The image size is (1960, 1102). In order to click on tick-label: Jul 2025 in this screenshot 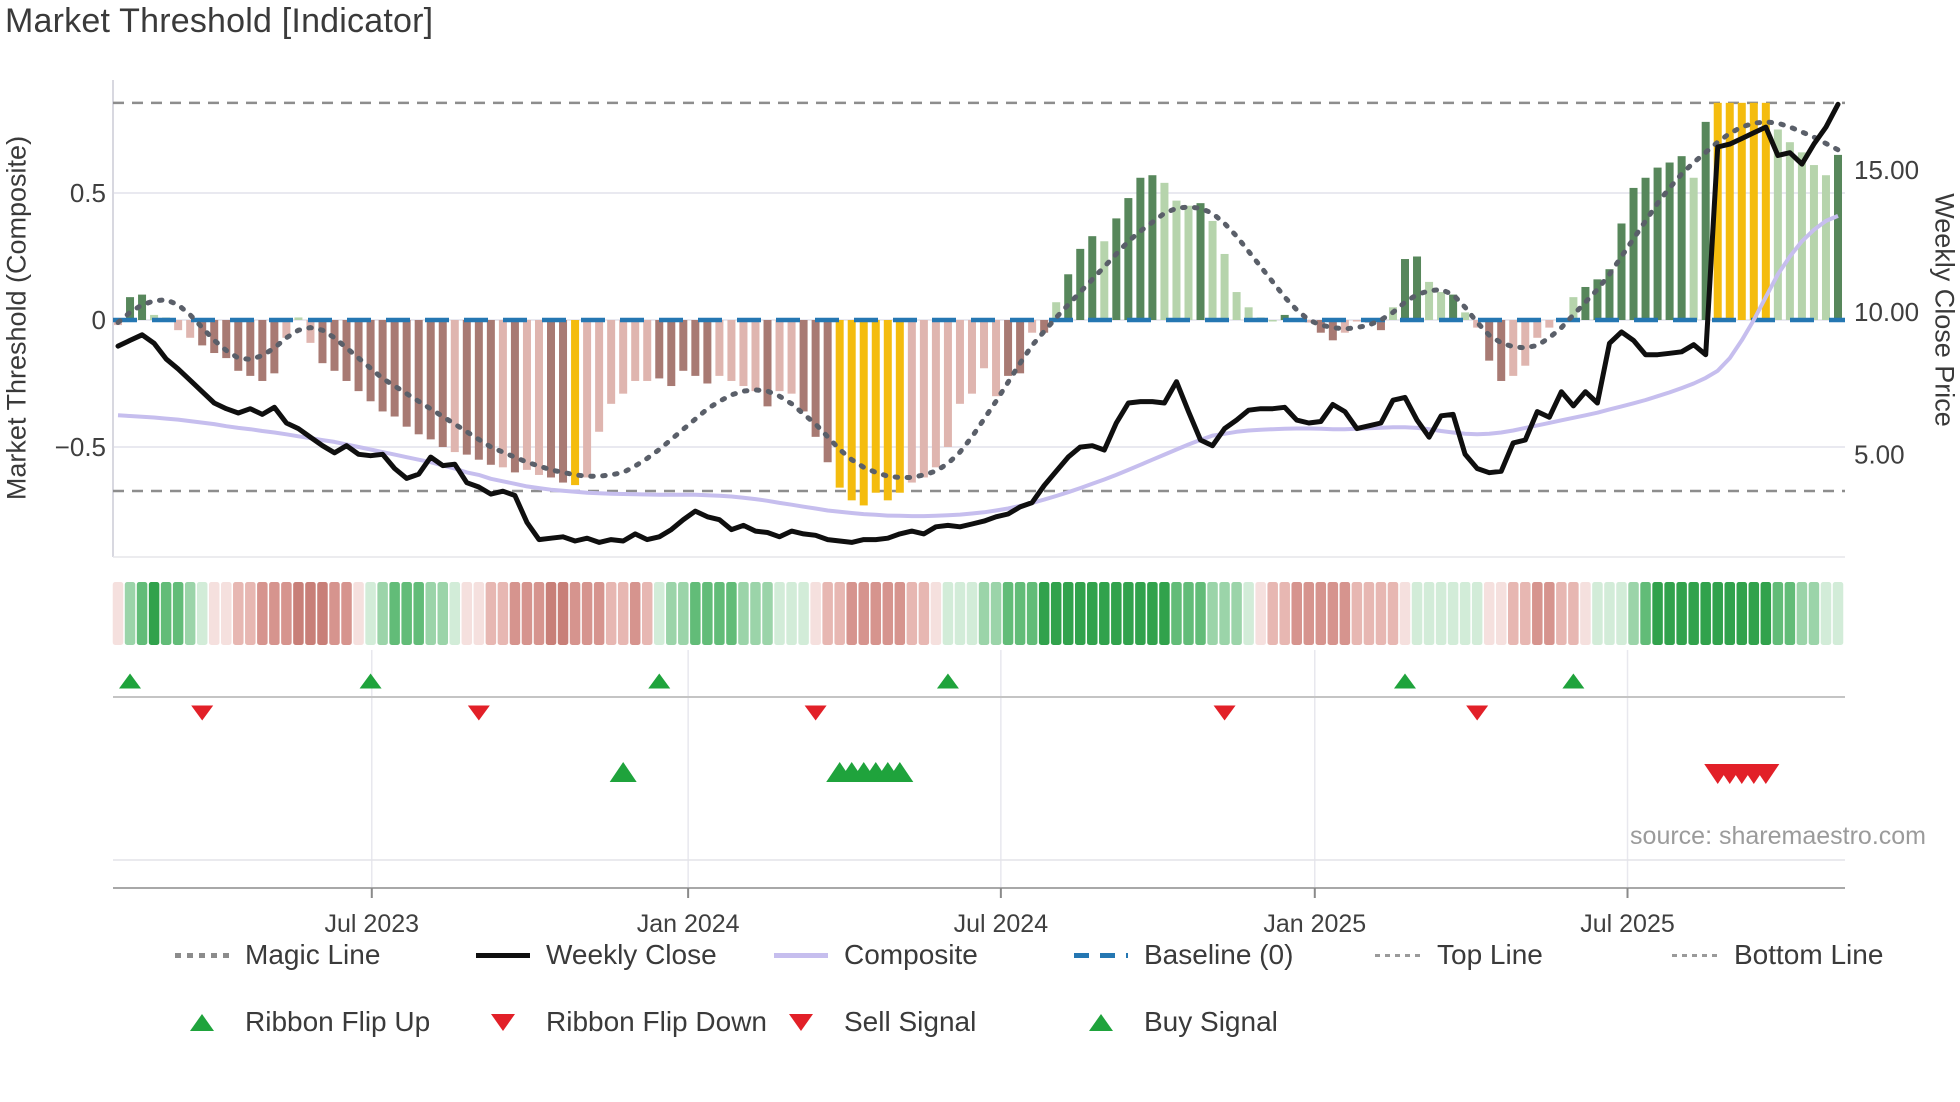, I will do `click(1627, 924)`.